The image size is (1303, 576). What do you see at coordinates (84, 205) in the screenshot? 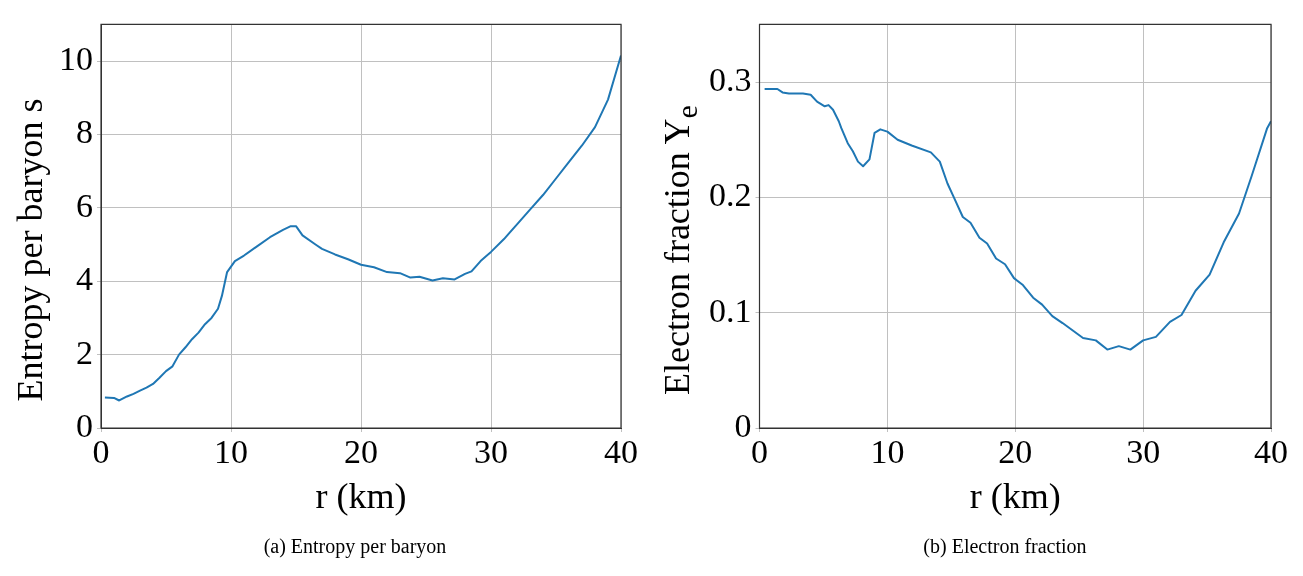
I see `y-tick-label: 6` at bounding box center [84, 205].